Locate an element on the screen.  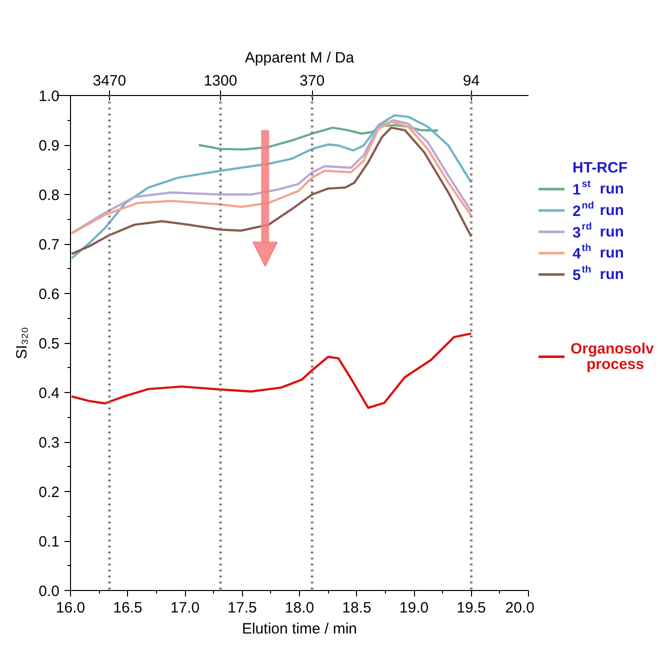
annotation: 94 is located at coordinates (471, 81).